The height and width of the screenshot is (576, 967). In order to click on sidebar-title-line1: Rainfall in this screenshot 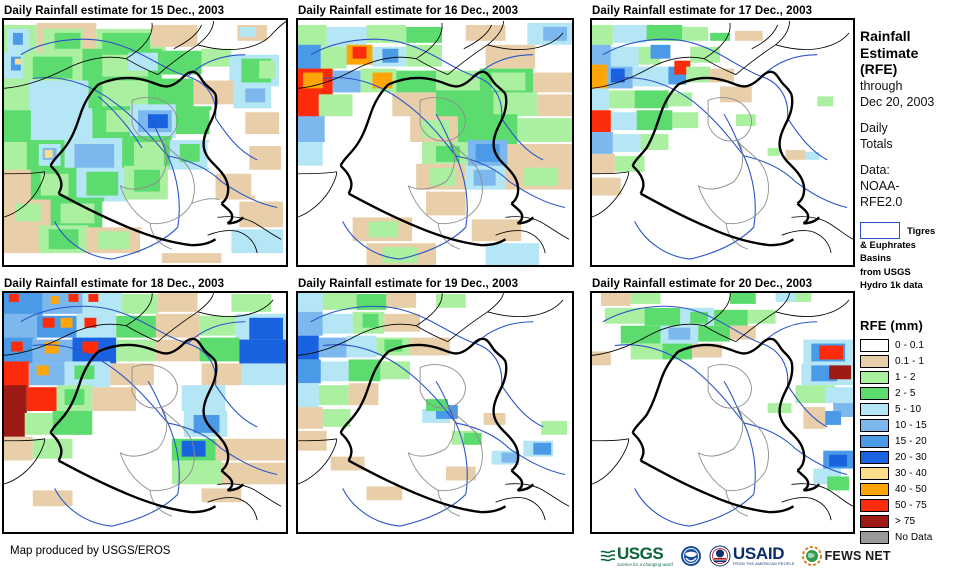, I will do `click(885, 36)`.